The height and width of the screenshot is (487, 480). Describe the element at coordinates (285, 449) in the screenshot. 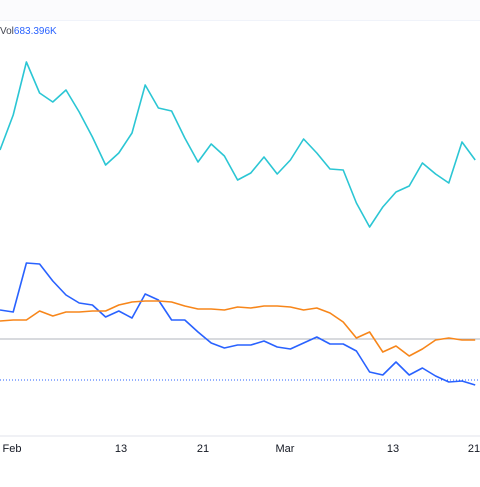

I see `x-tick-label: Mar` at that location.